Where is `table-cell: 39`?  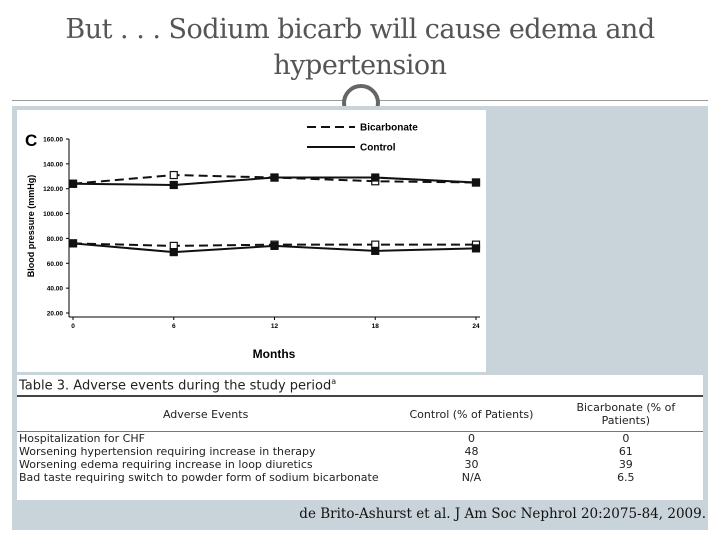 table-cell: 39 is located at coordinates (625, 464).